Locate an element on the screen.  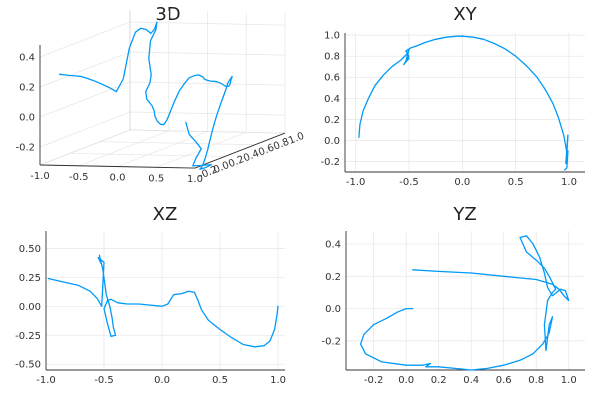
panel-xz-axes is located at coordinates (165, 301).